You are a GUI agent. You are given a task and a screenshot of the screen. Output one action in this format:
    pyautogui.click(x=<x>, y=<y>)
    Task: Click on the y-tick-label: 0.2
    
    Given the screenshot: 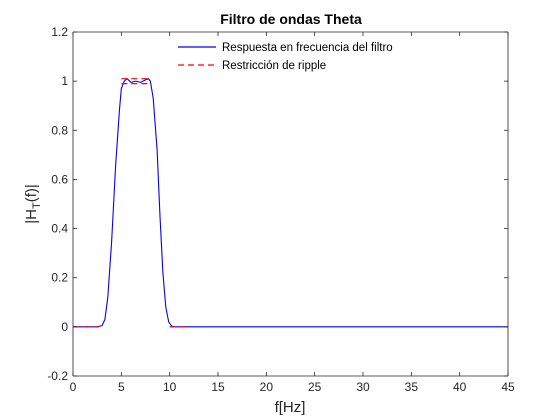 What is the action you would take?
    pyautogui.click(x=59, y=278)
    